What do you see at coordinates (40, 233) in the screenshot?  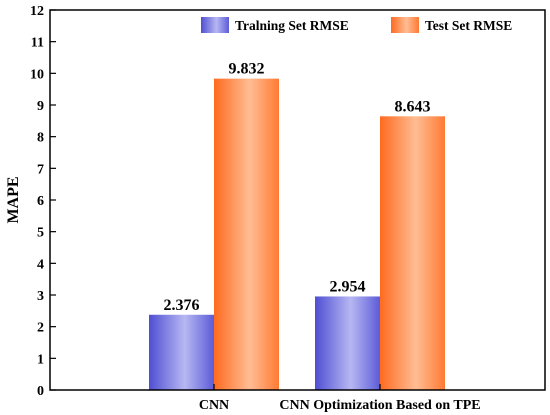 I see `y-tick-label: 5` at bounding box center [40, 233].